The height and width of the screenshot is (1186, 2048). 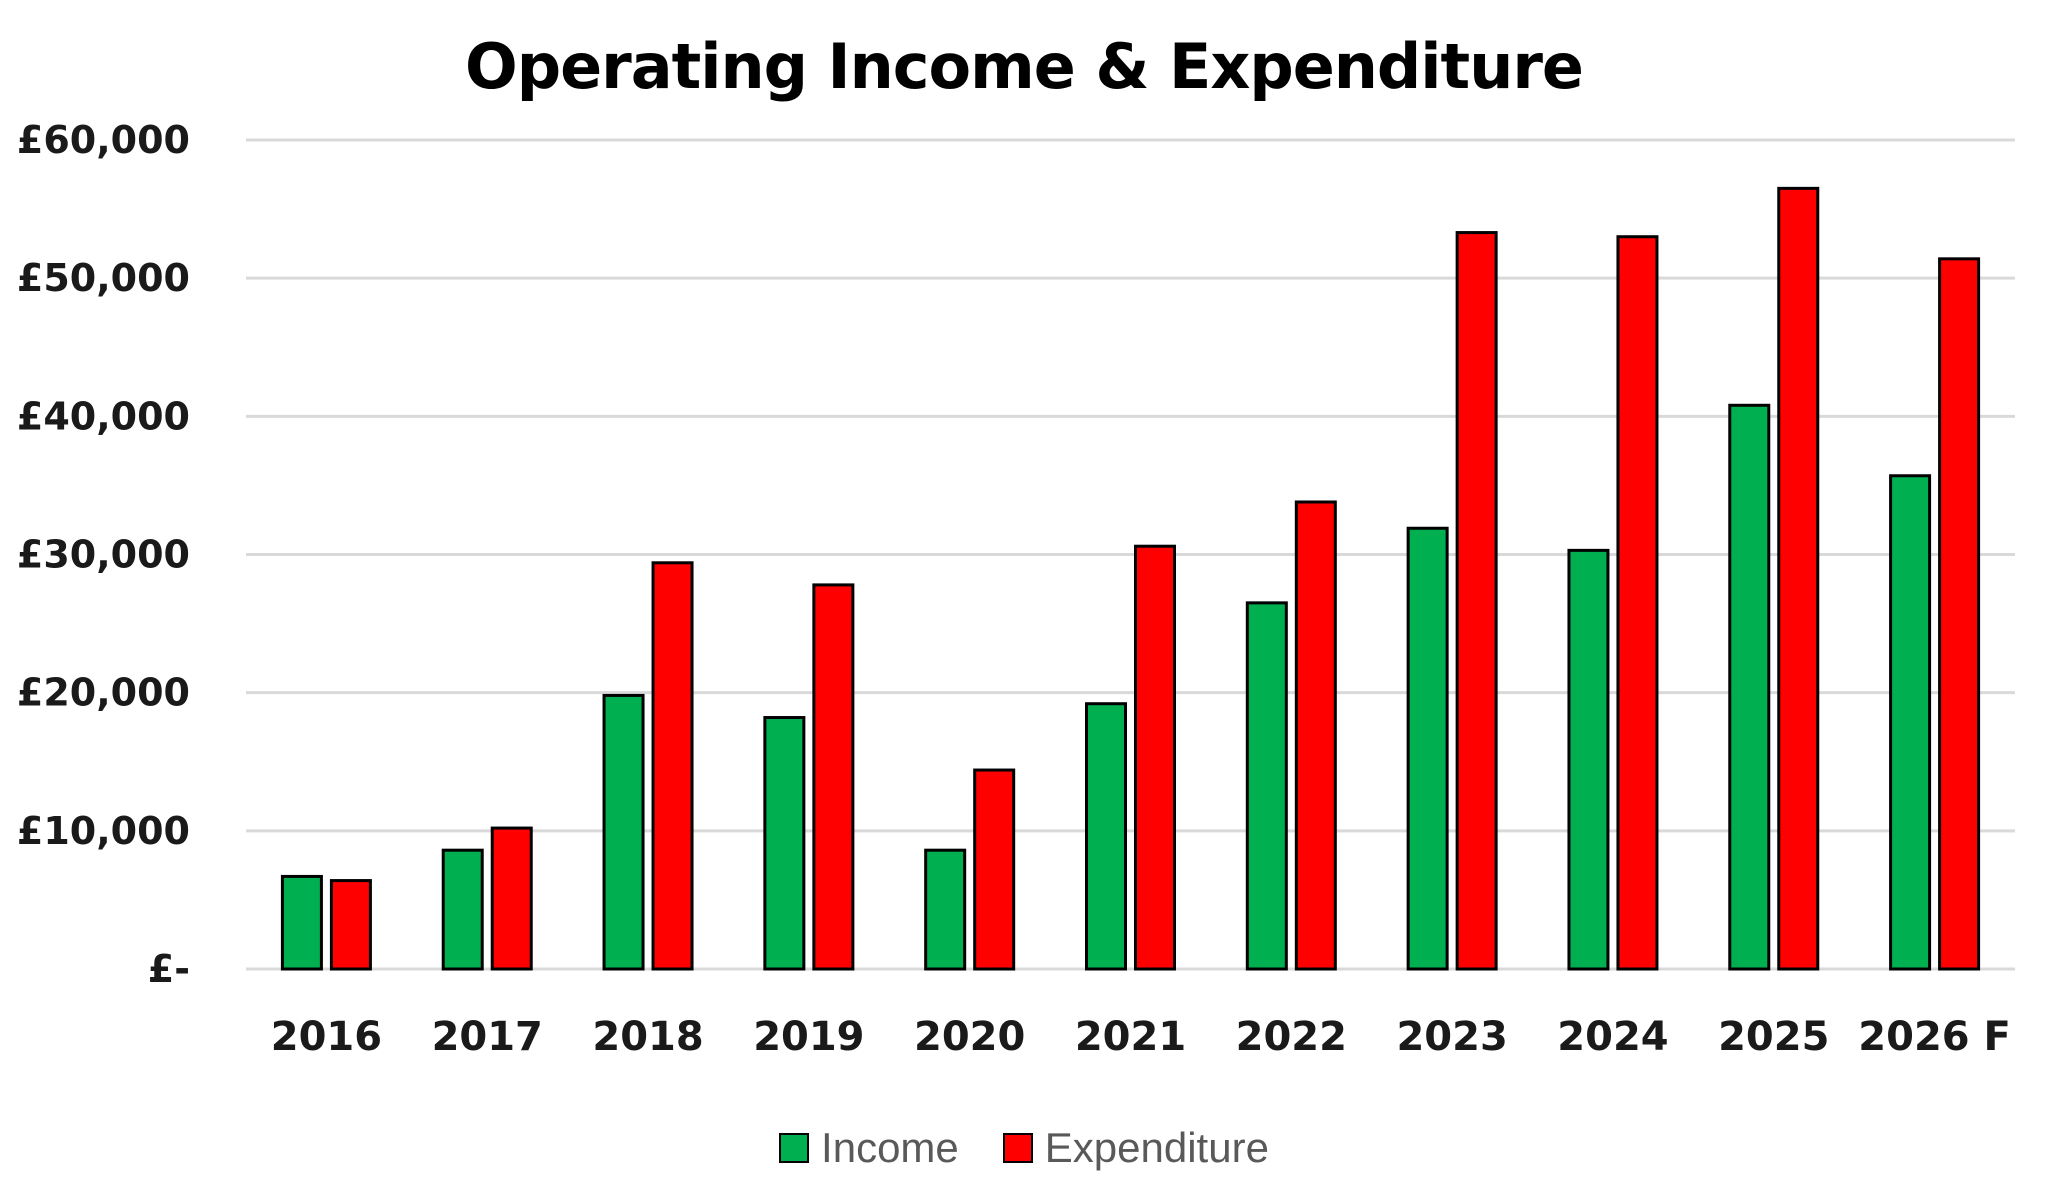 I want to click on x-tick-label: 2016, so click(x=326, y=1037).